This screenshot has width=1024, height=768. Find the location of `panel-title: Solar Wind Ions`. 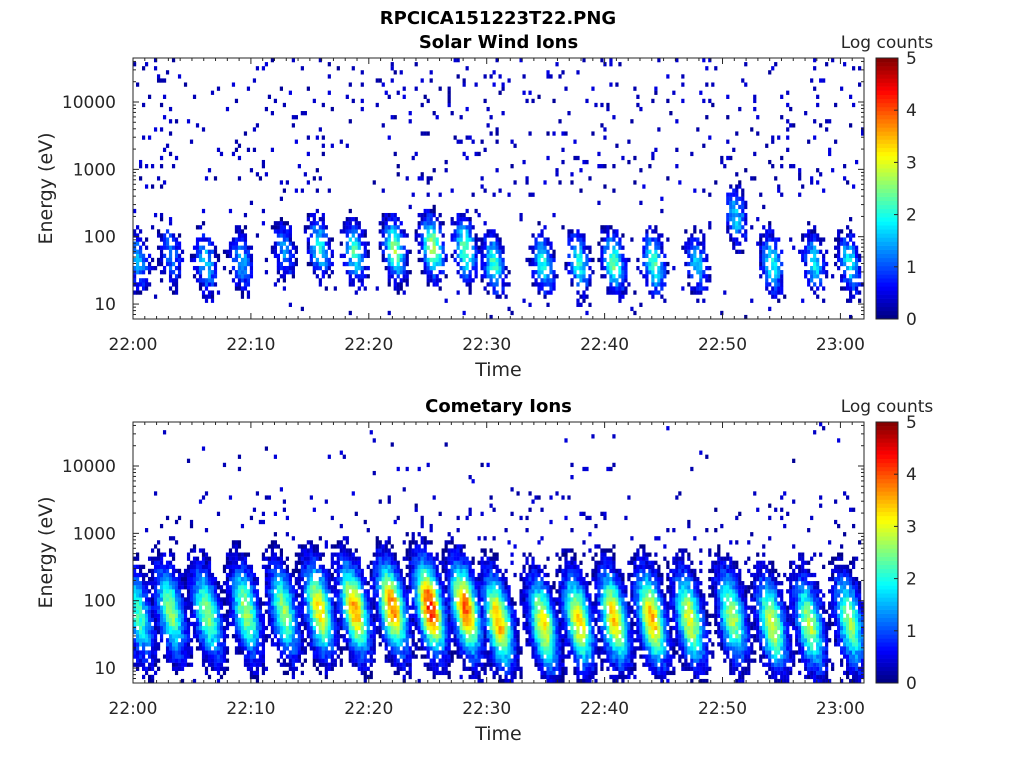

panel-title: Solar Wind Ions is located at coordinates (498, 42).